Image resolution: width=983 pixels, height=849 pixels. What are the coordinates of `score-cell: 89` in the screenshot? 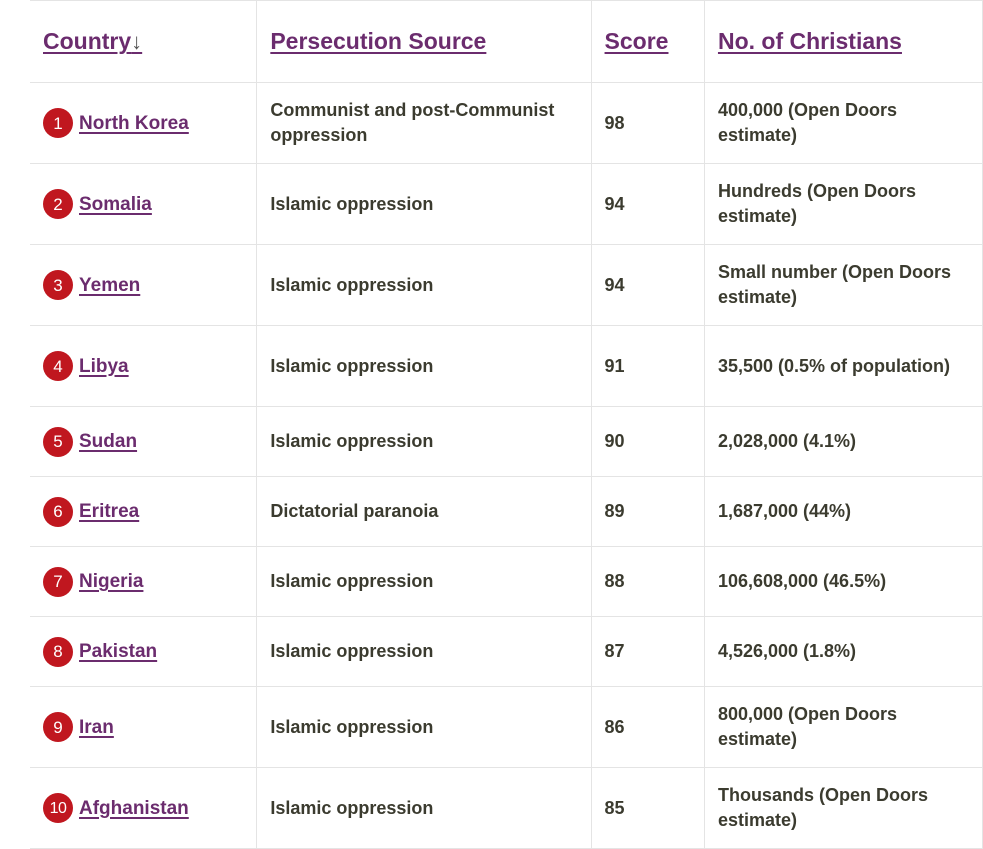 It's located at (648, 511).